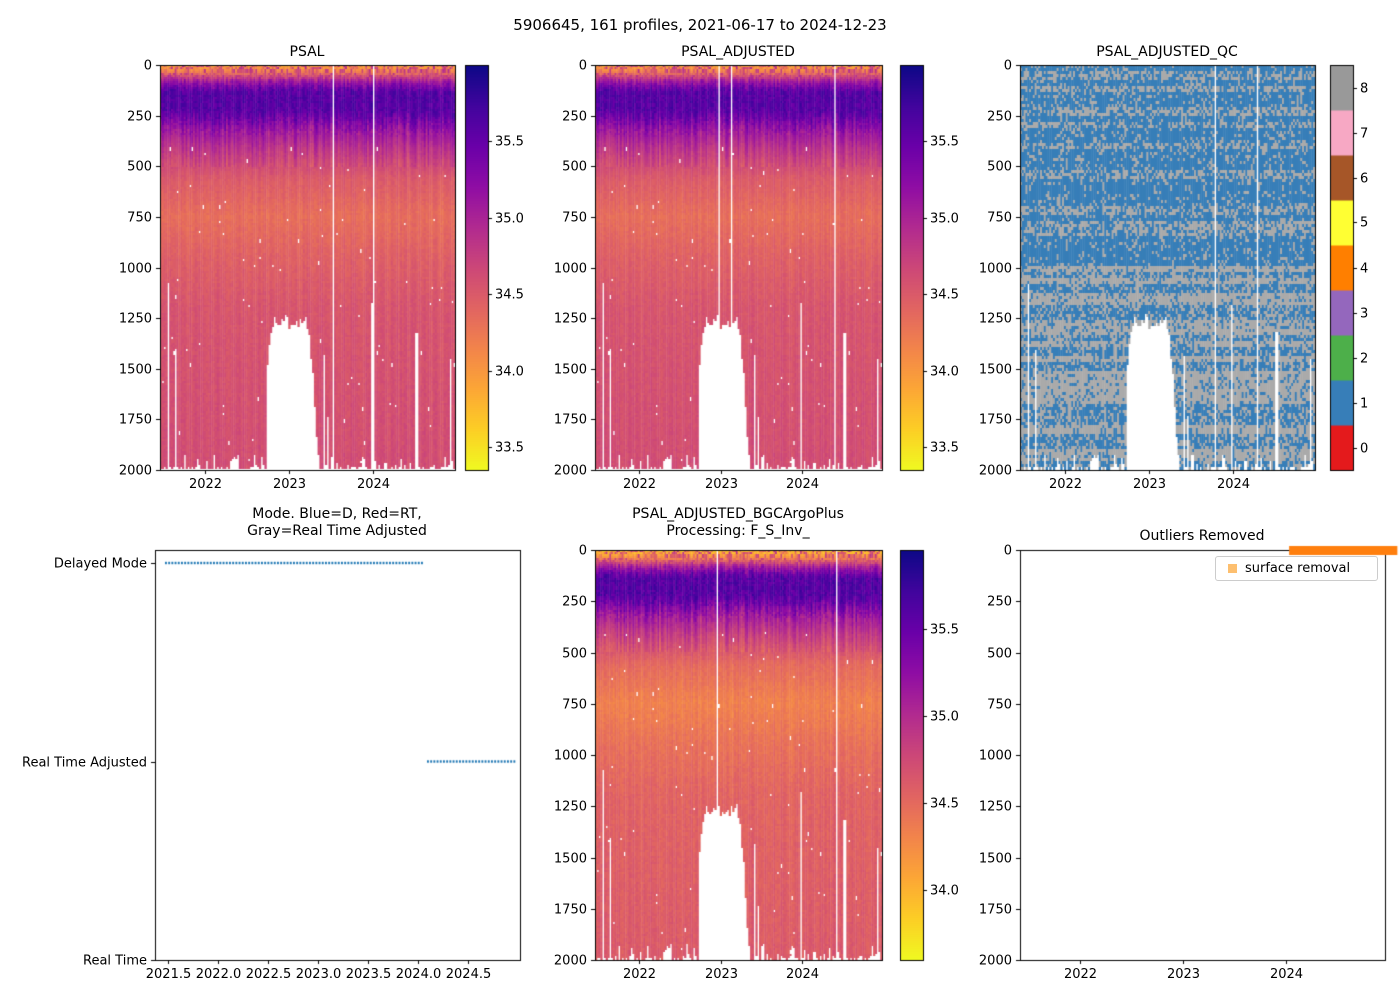  What do you see at coordinates (468, 974) in the screenshot?
I see `chart3-x-tick-label: 2024.5` at bounding box center [468, 974].